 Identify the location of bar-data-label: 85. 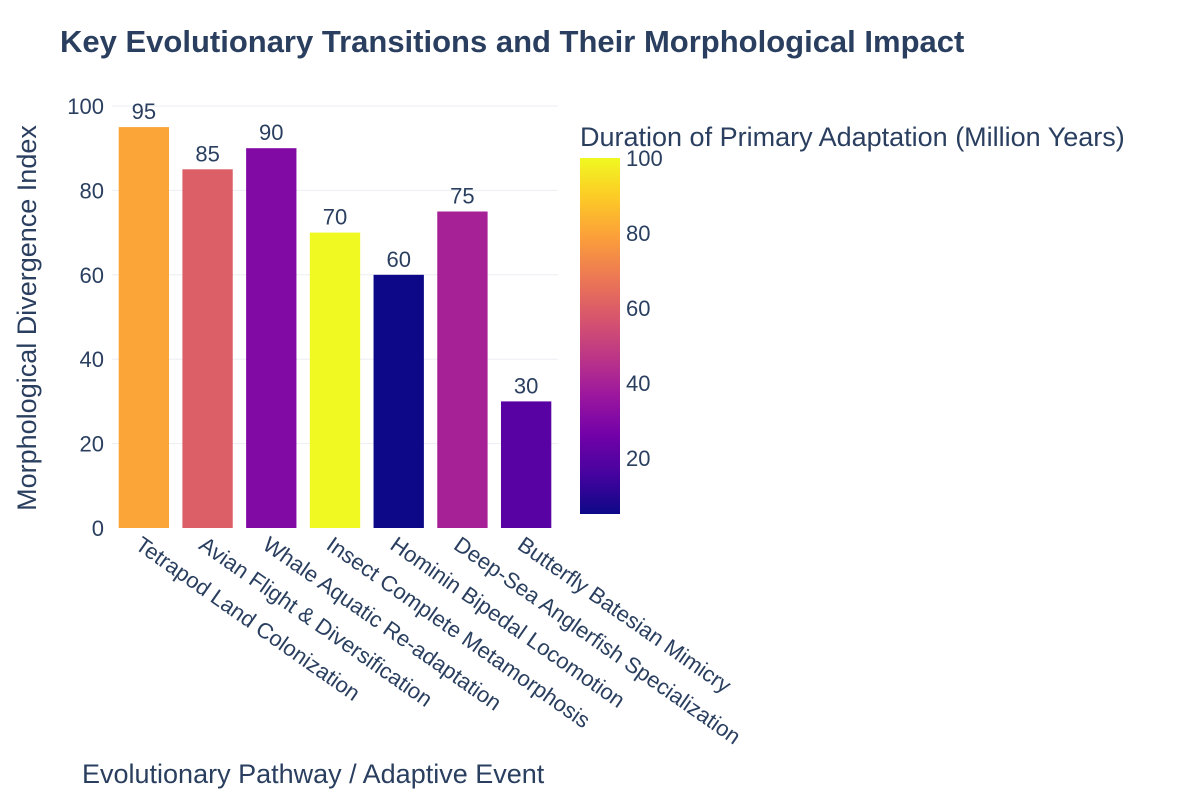
(207, 153).